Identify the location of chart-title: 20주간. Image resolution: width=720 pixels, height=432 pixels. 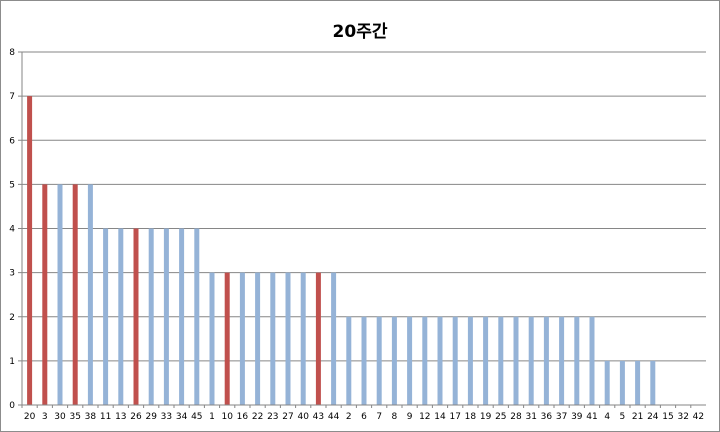
(360, 32).